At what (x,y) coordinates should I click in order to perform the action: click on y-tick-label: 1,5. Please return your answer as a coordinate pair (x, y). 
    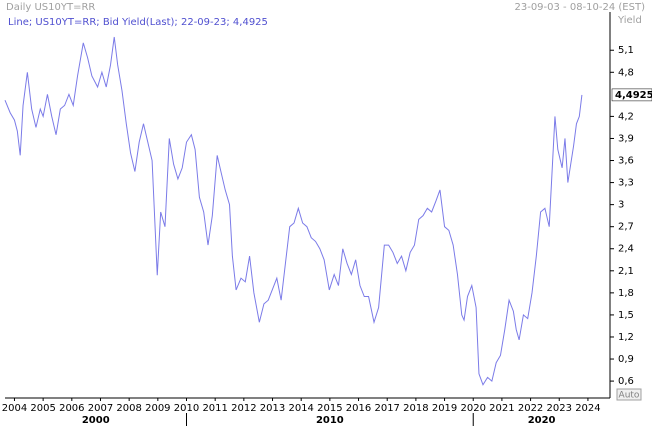
    Looking at the image, I should click on (626, 315).